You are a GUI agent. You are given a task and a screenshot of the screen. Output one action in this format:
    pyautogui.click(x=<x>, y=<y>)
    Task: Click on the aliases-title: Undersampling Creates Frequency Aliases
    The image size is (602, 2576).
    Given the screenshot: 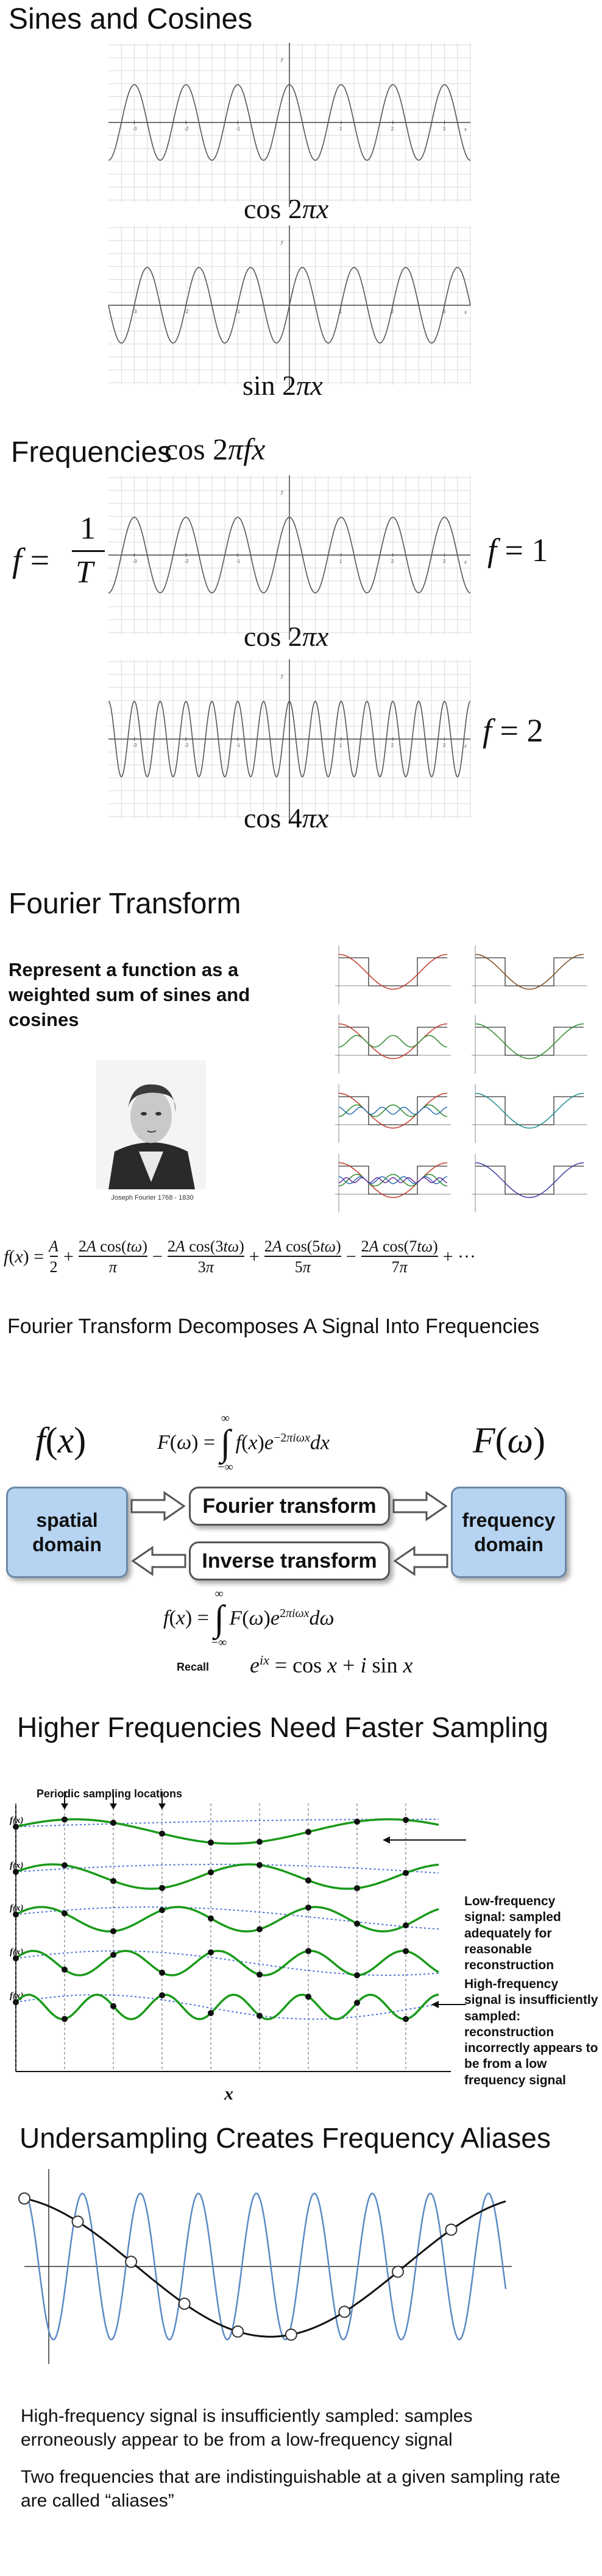 What is the action you would take?
    pyautogui.click(x=285, y=2138)
    